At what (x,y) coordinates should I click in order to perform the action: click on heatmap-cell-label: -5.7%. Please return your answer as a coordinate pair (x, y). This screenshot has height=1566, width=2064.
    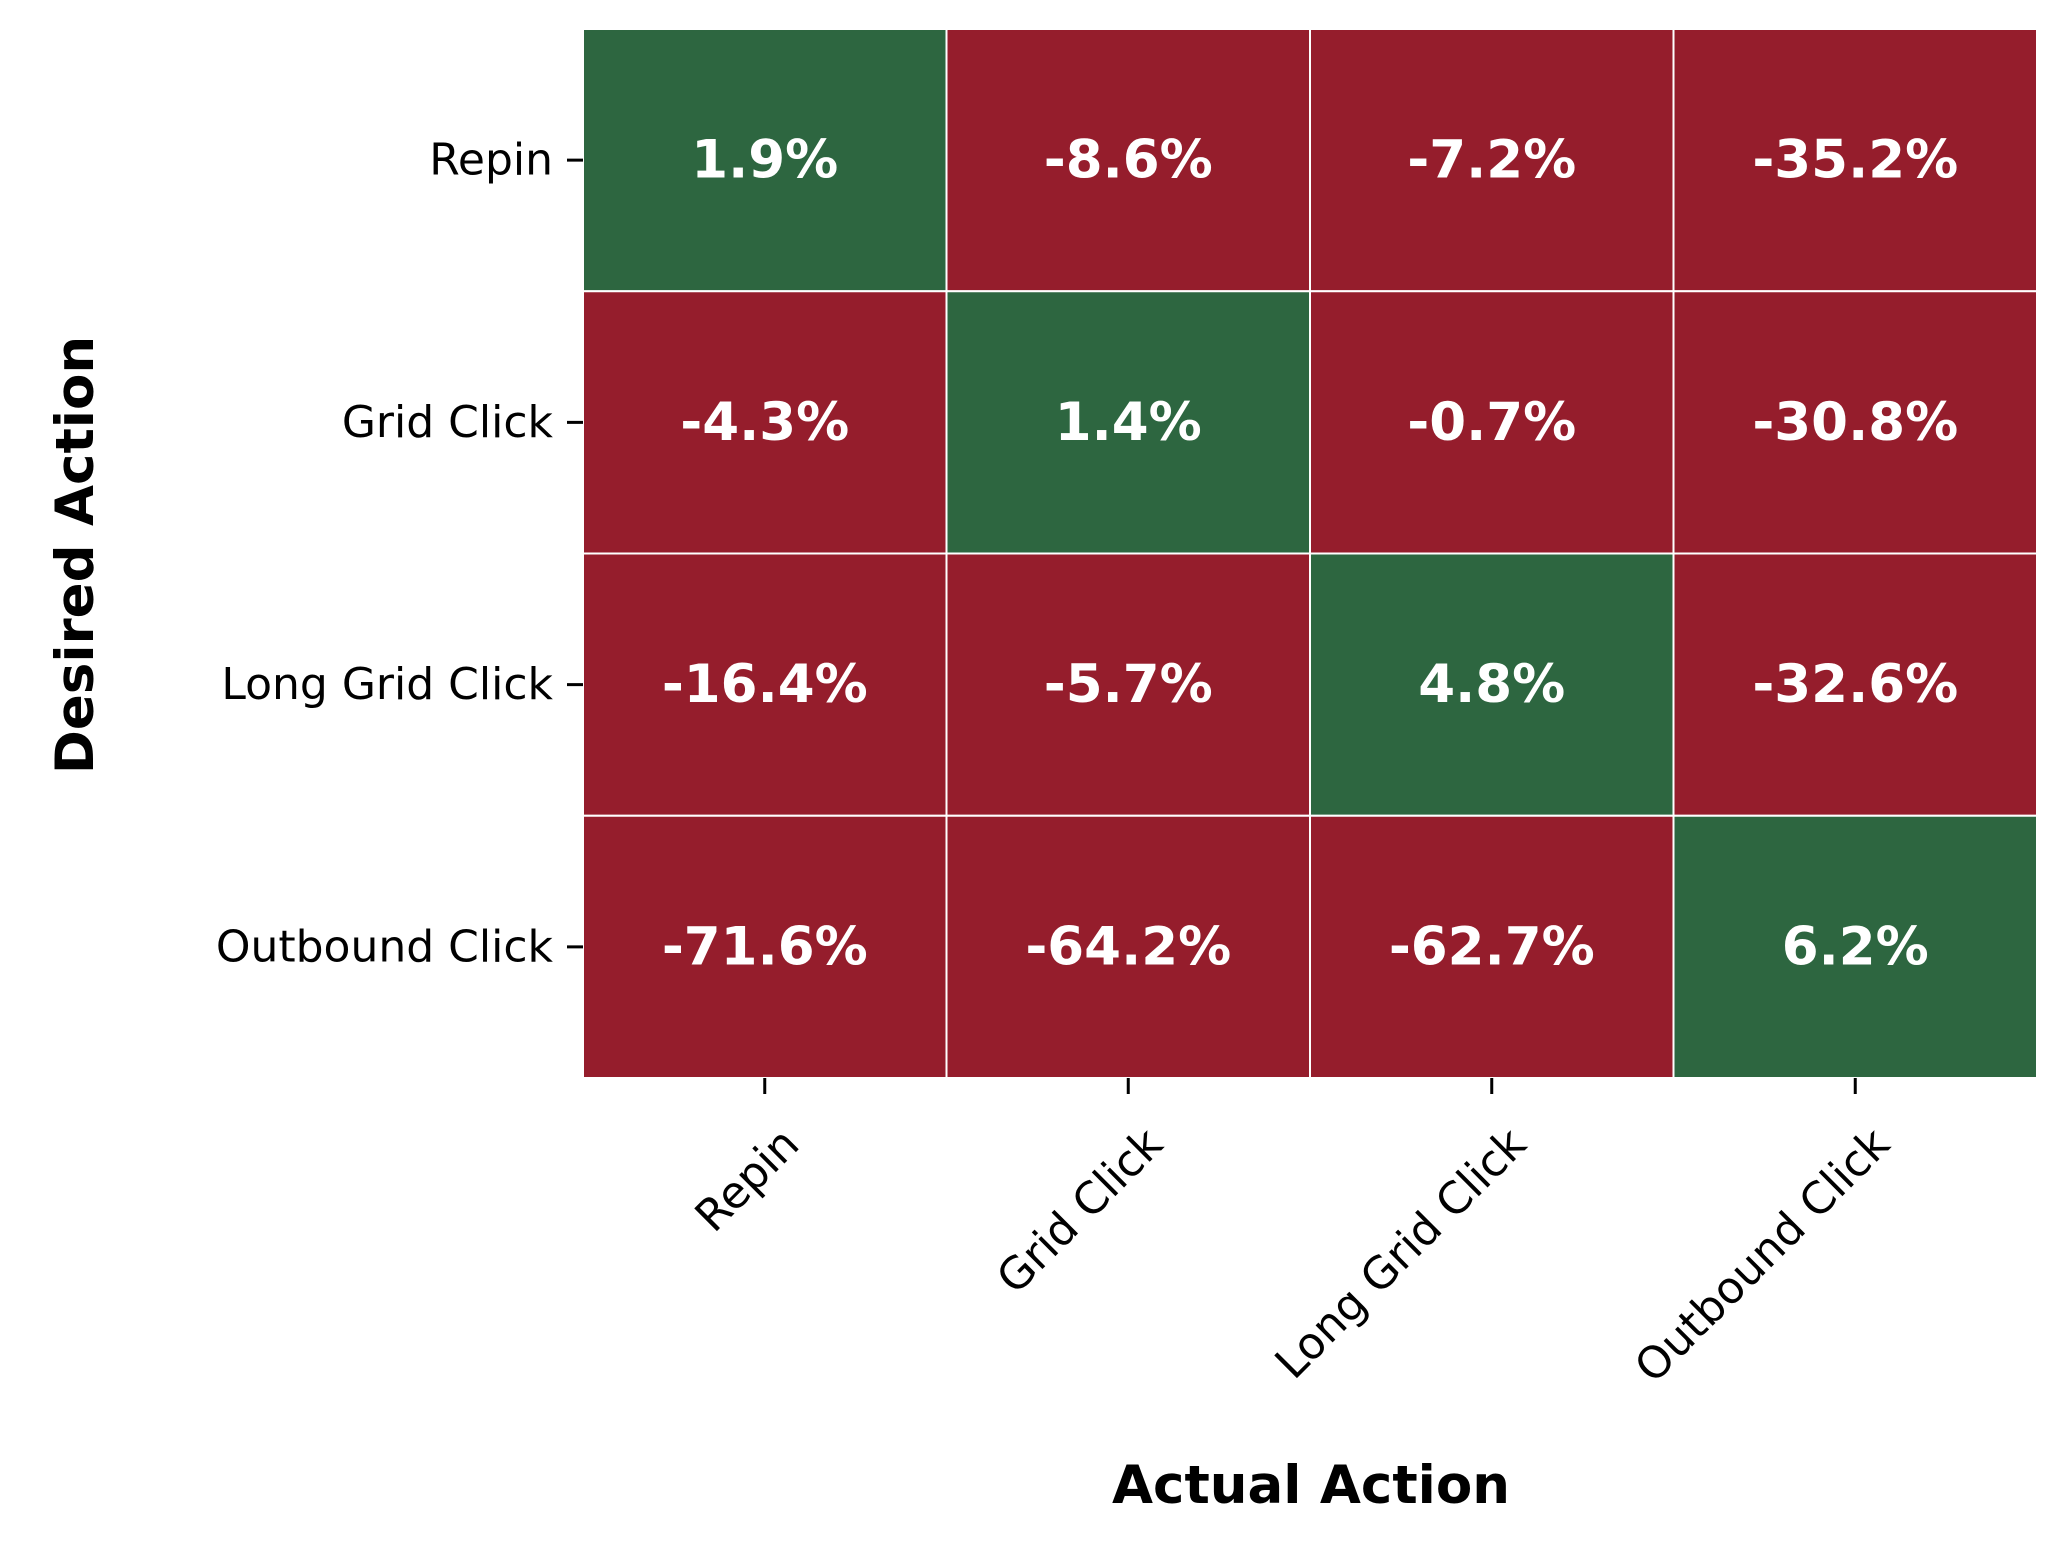
    Looking at the image, I should click on (1128, 684).